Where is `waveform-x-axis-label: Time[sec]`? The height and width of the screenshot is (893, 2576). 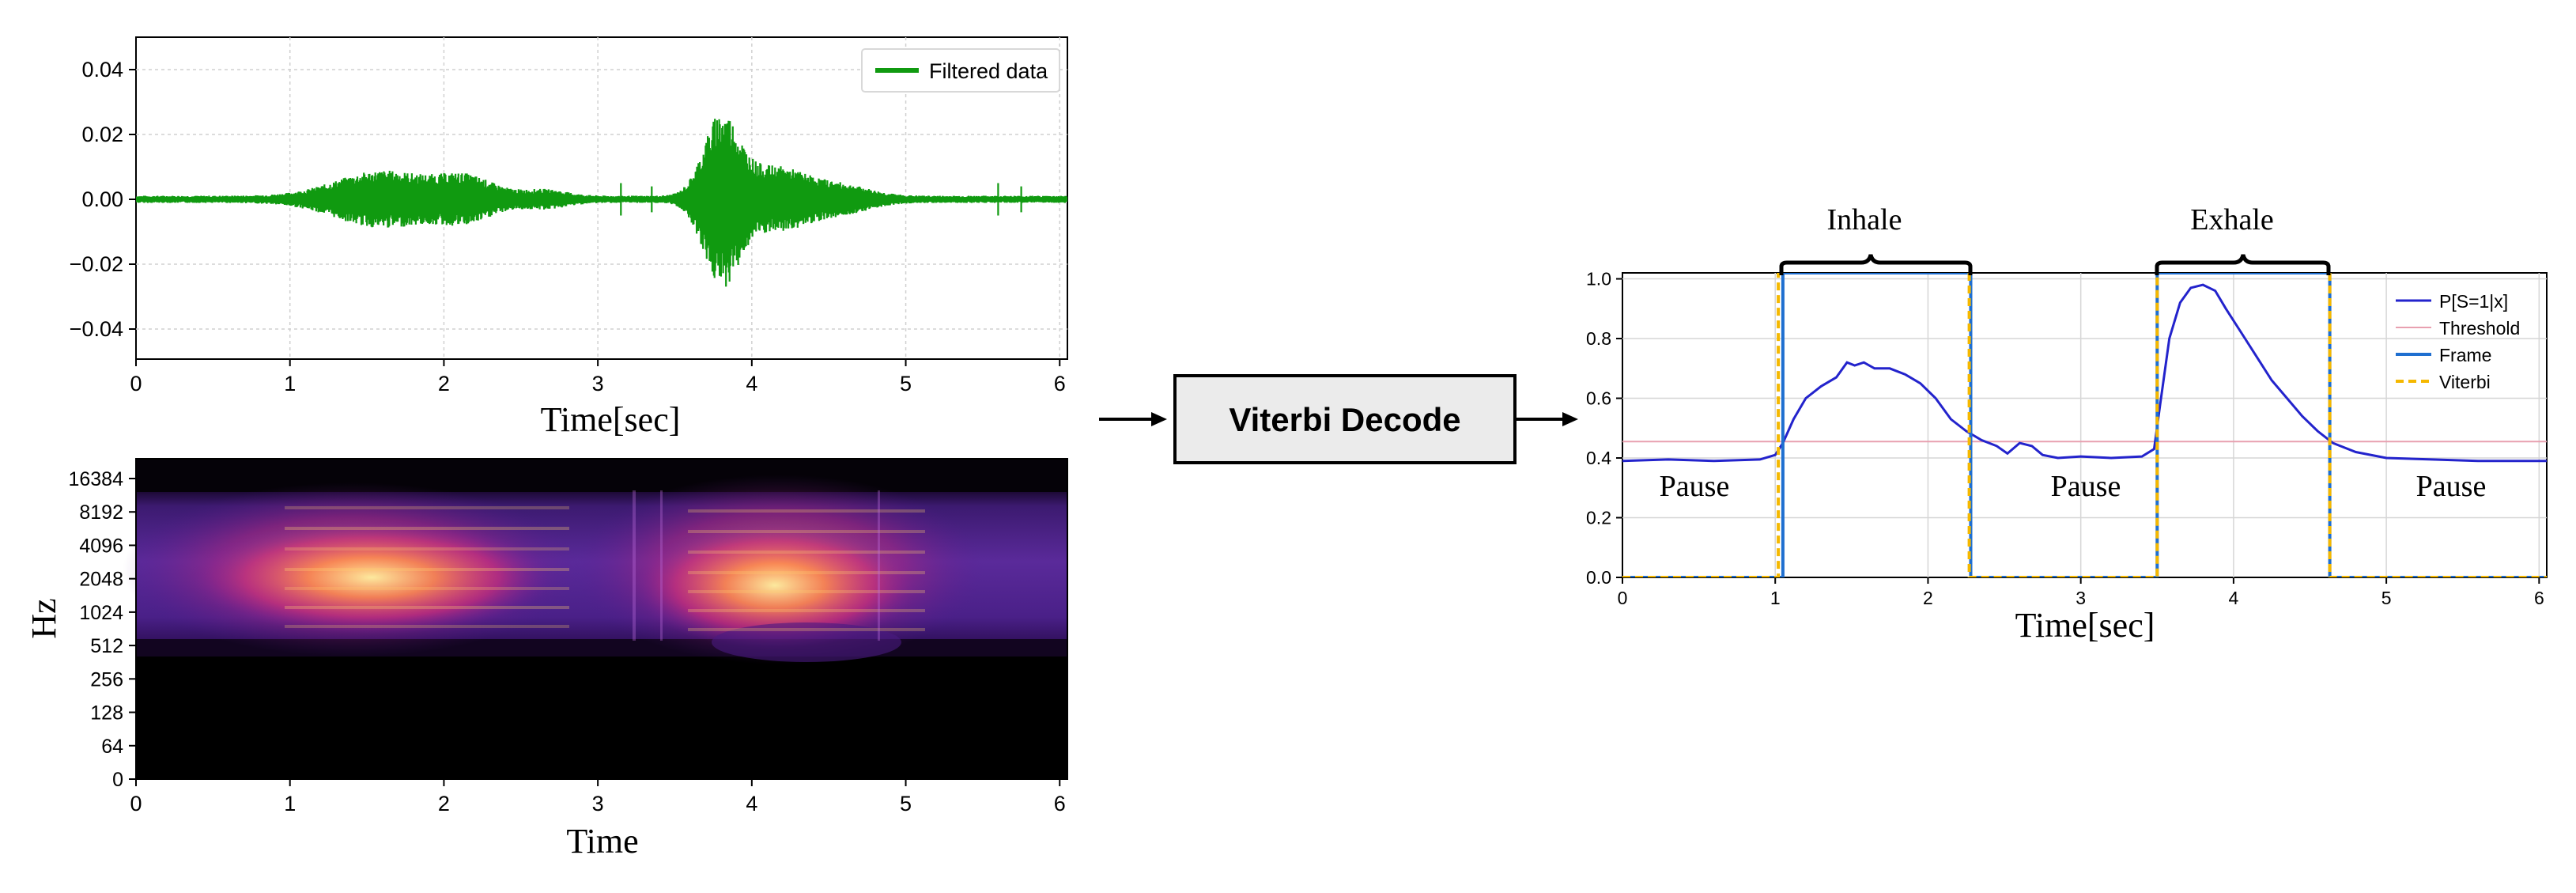
waveform-x-axis-label: Time[sec] is located at coordinates (611, 419).